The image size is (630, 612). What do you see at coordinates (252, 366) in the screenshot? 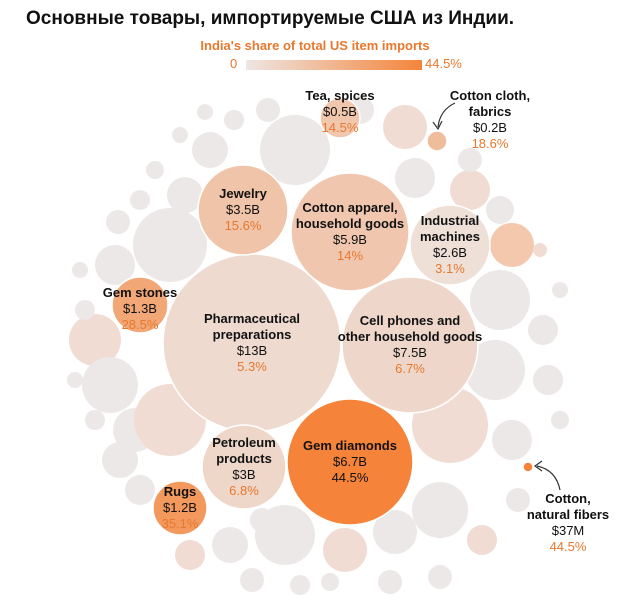
I see `bubble-share: 5.3%` at bounding box center [252, 366].